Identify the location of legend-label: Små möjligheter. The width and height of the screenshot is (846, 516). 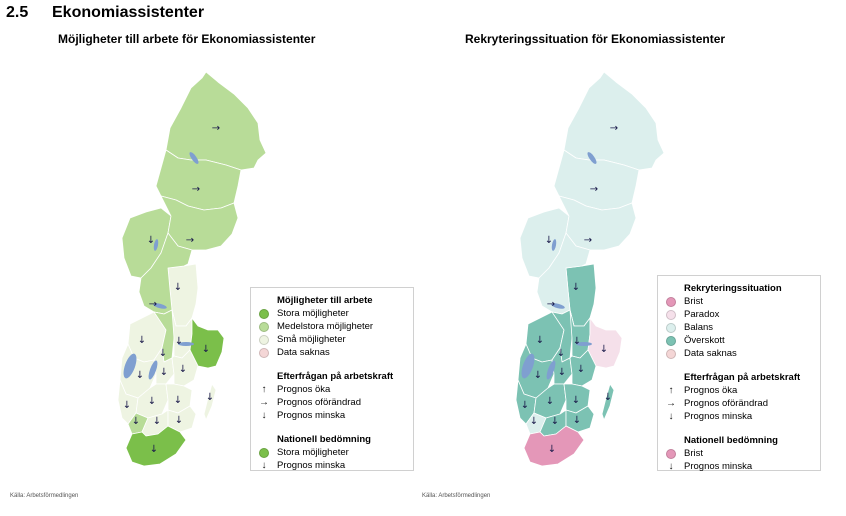
(311, 339).